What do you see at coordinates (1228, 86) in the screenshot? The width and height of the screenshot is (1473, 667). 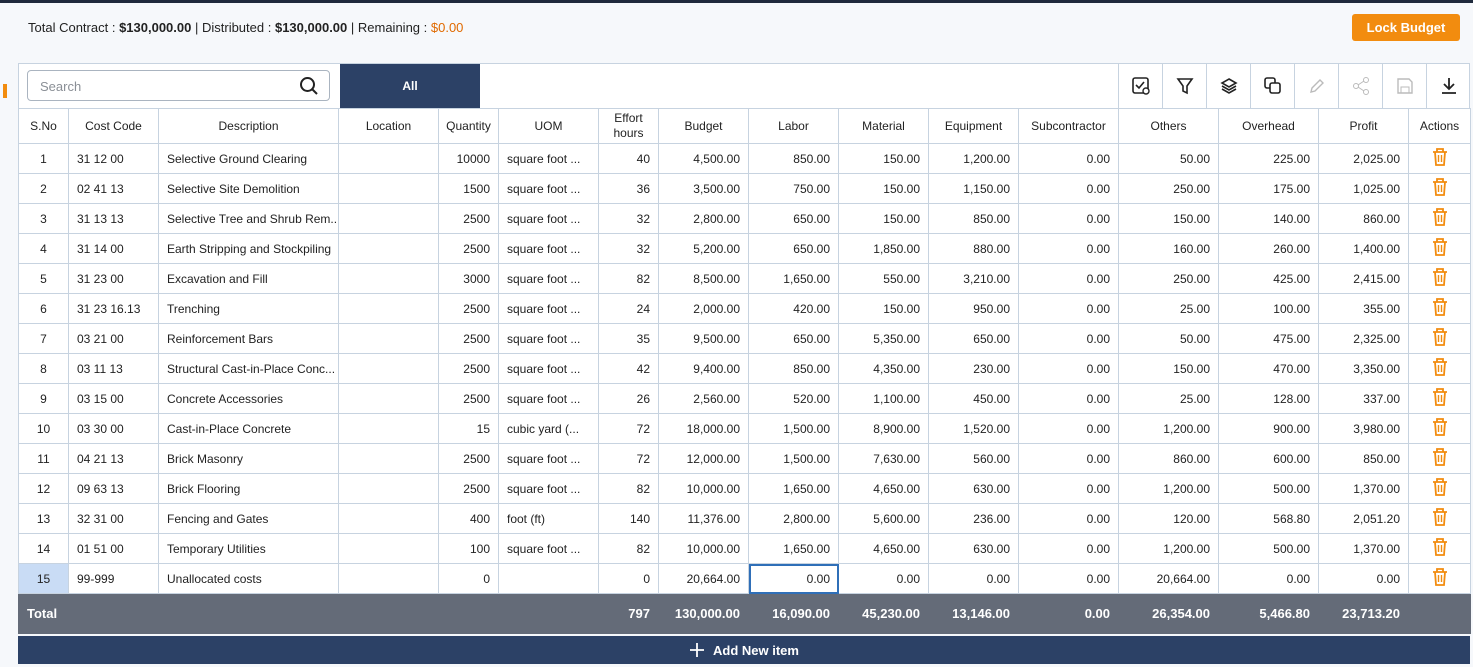 I see `layers-button` at bounding box center [1228, 86].